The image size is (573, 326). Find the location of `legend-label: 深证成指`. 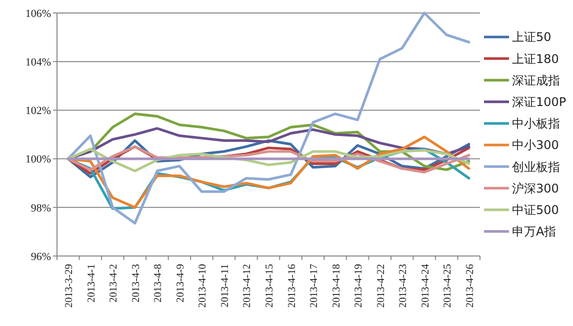

legend-label: 深证成指 is located at coordinates (536, 80).